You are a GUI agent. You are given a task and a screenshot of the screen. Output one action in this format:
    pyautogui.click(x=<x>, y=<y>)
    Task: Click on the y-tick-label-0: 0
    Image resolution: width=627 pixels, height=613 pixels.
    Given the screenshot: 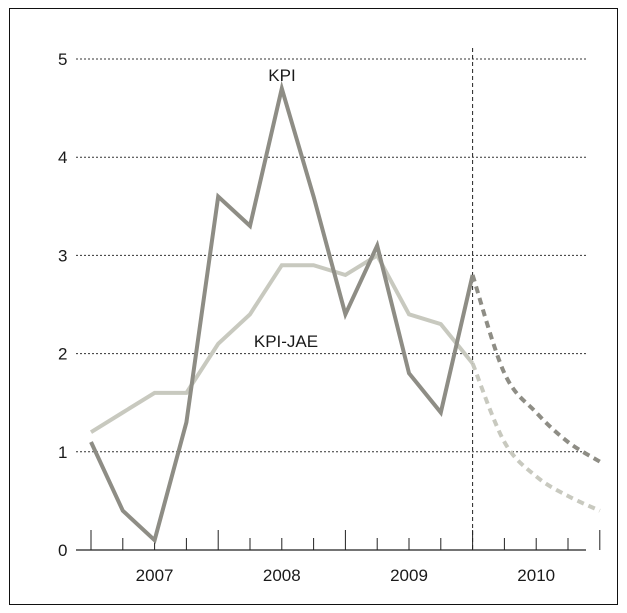 What is the action you would take?
    pyautogui.click(x=62, y=550)
    